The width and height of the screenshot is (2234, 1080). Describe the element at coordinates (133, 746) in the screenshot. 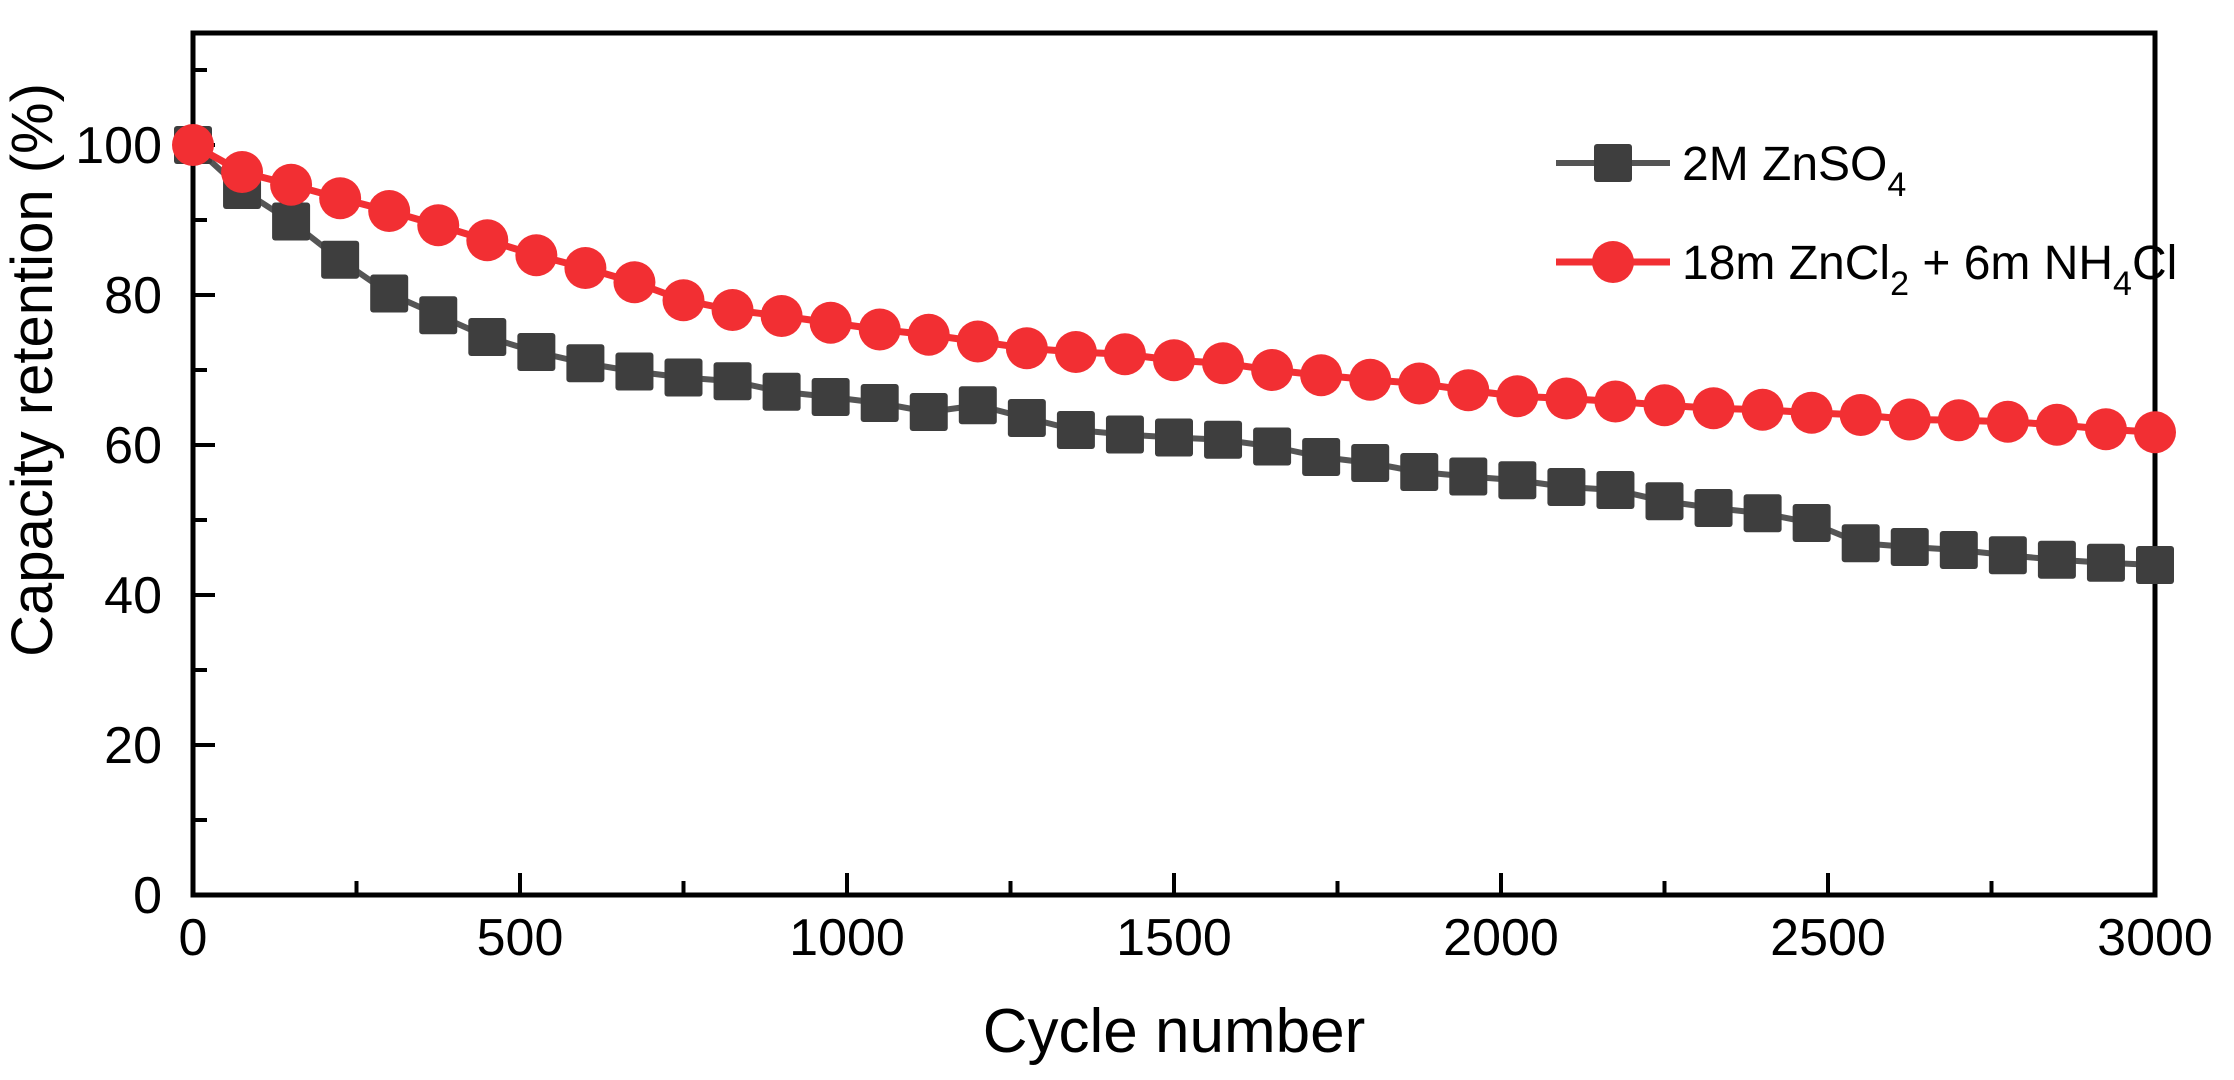

I see `y-tick-label: 20` at that location.